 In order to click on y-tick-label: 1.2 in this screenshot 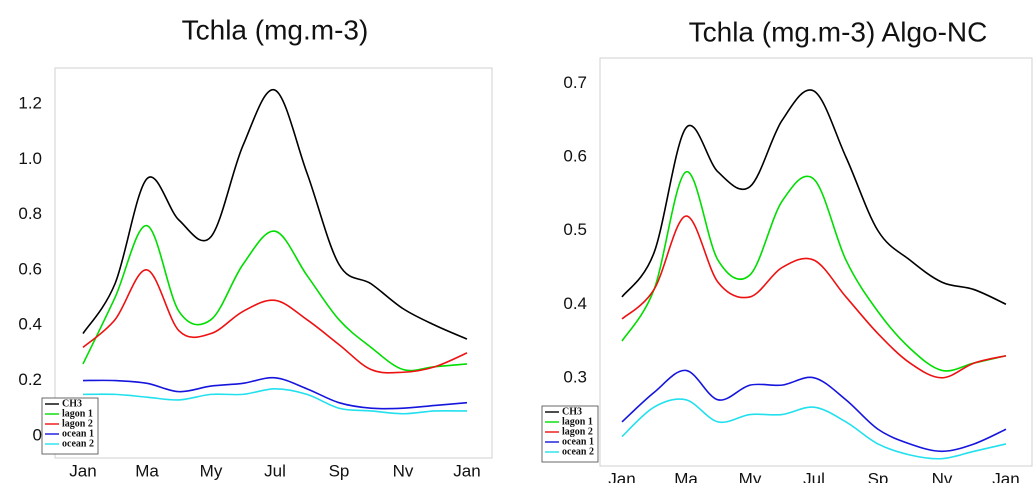, I will do `click(30, 102)`.